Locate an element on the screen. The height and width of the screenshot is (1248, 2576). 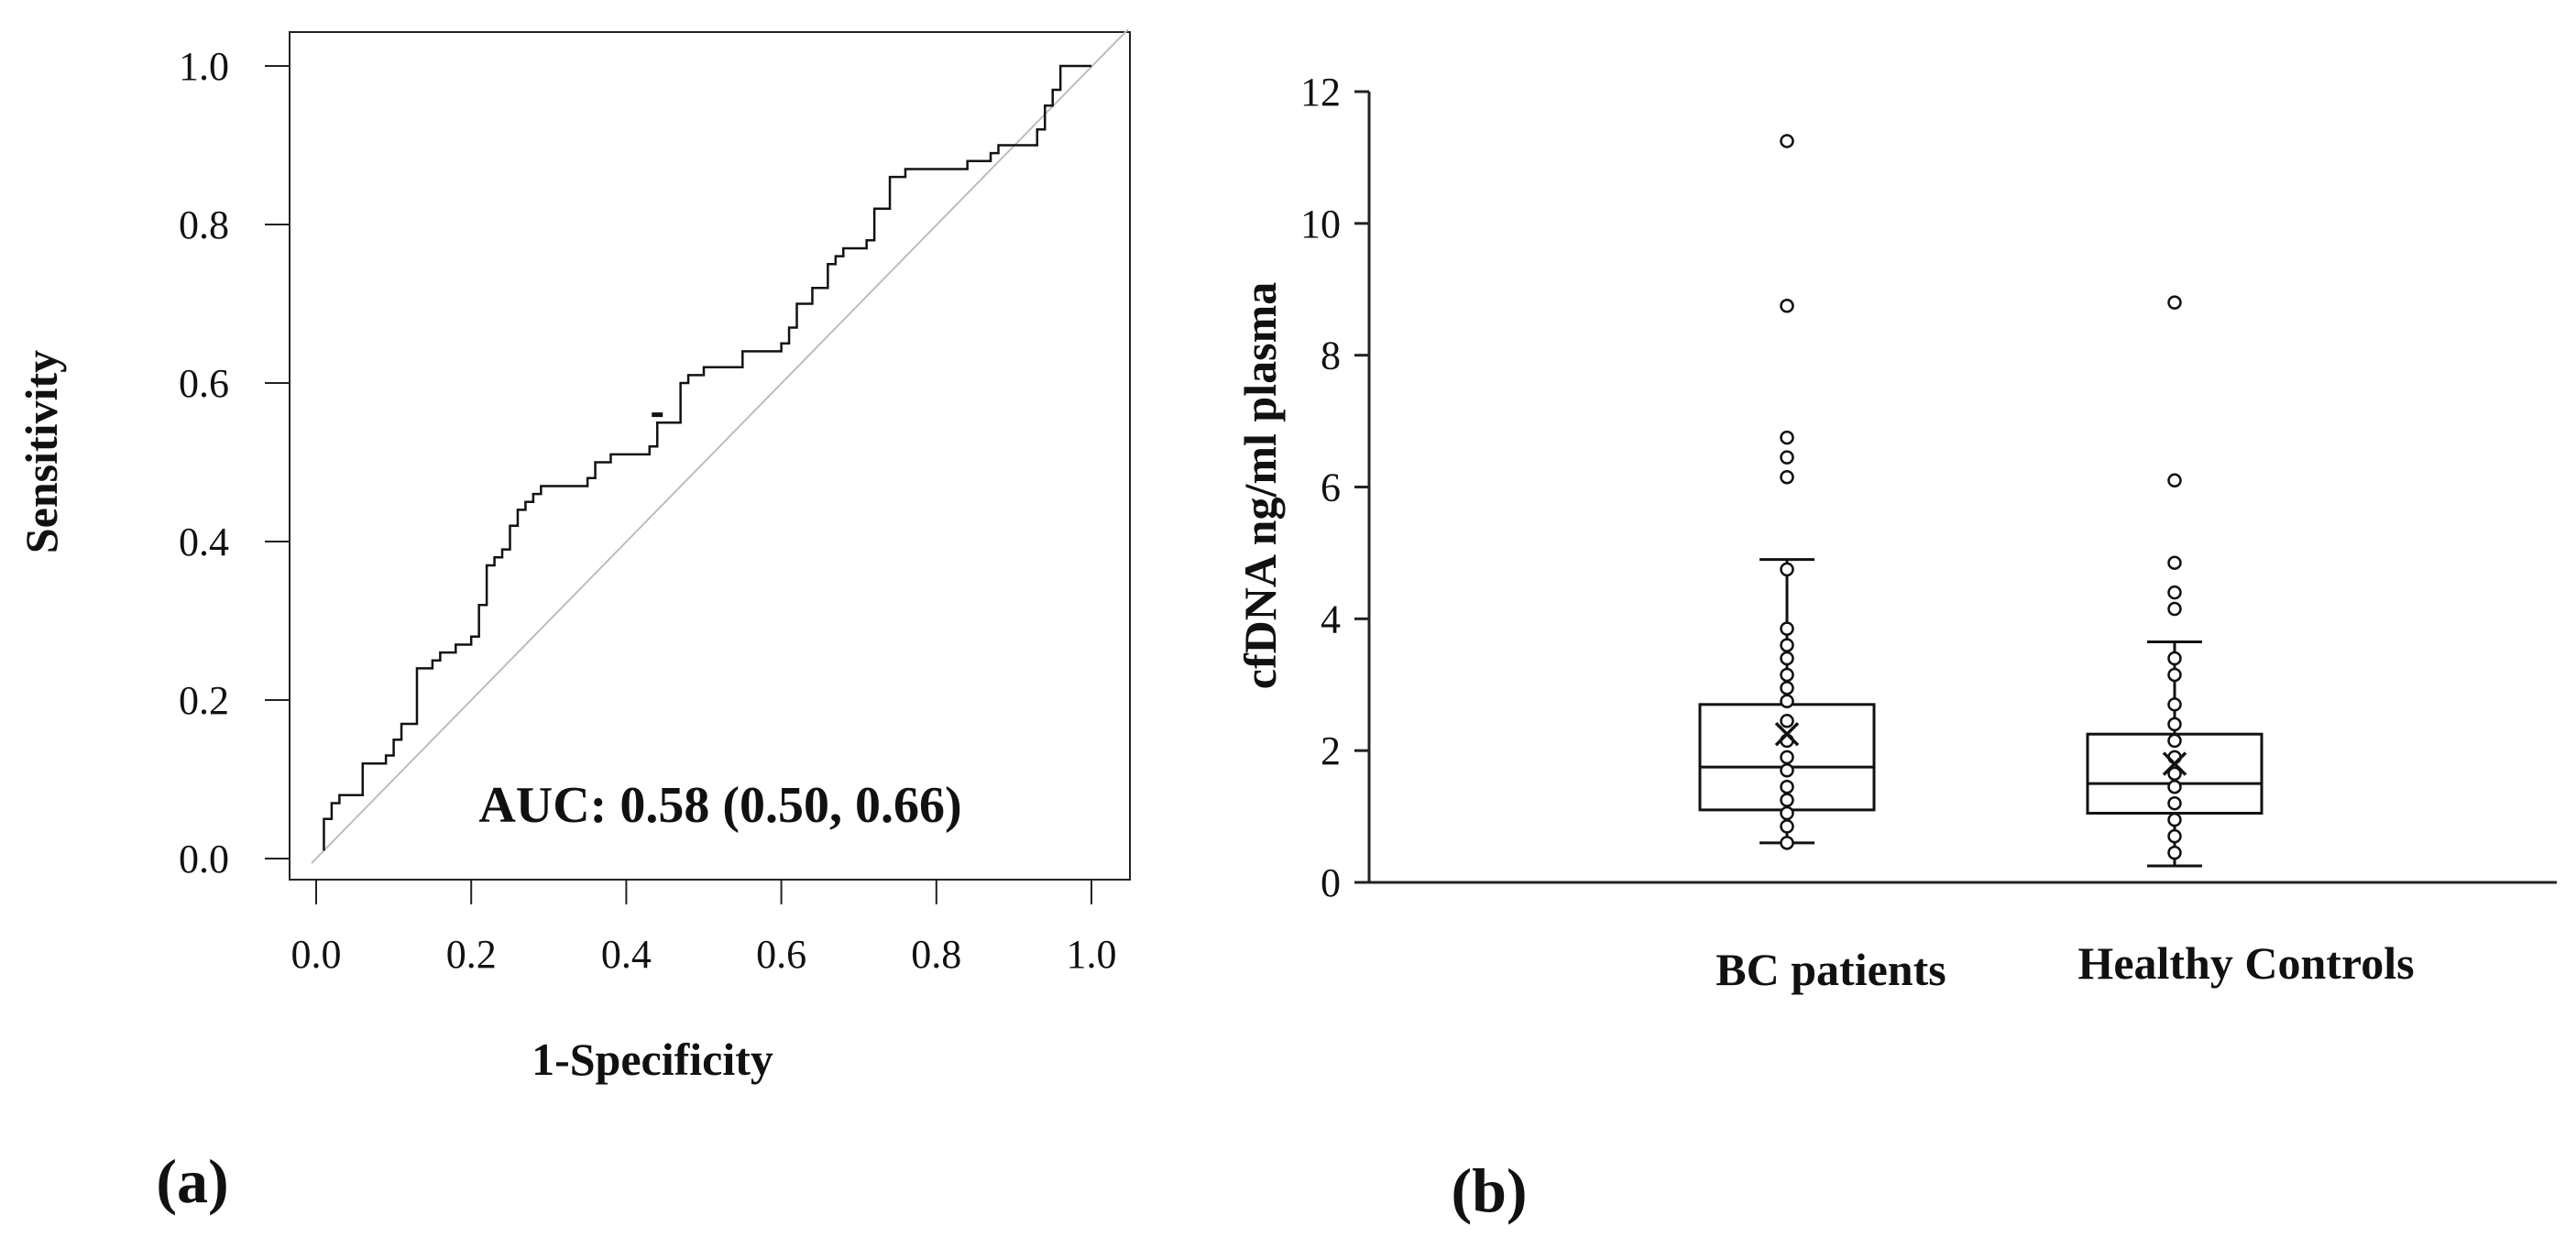
roc-x-tick-label: 0.2 is located at coordinates (472, 954).